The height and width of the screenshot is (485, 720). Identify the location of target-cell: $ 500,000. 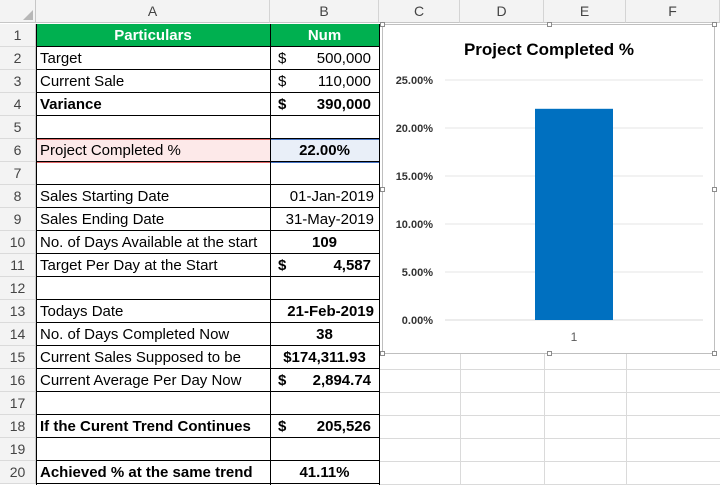
(324, 58).